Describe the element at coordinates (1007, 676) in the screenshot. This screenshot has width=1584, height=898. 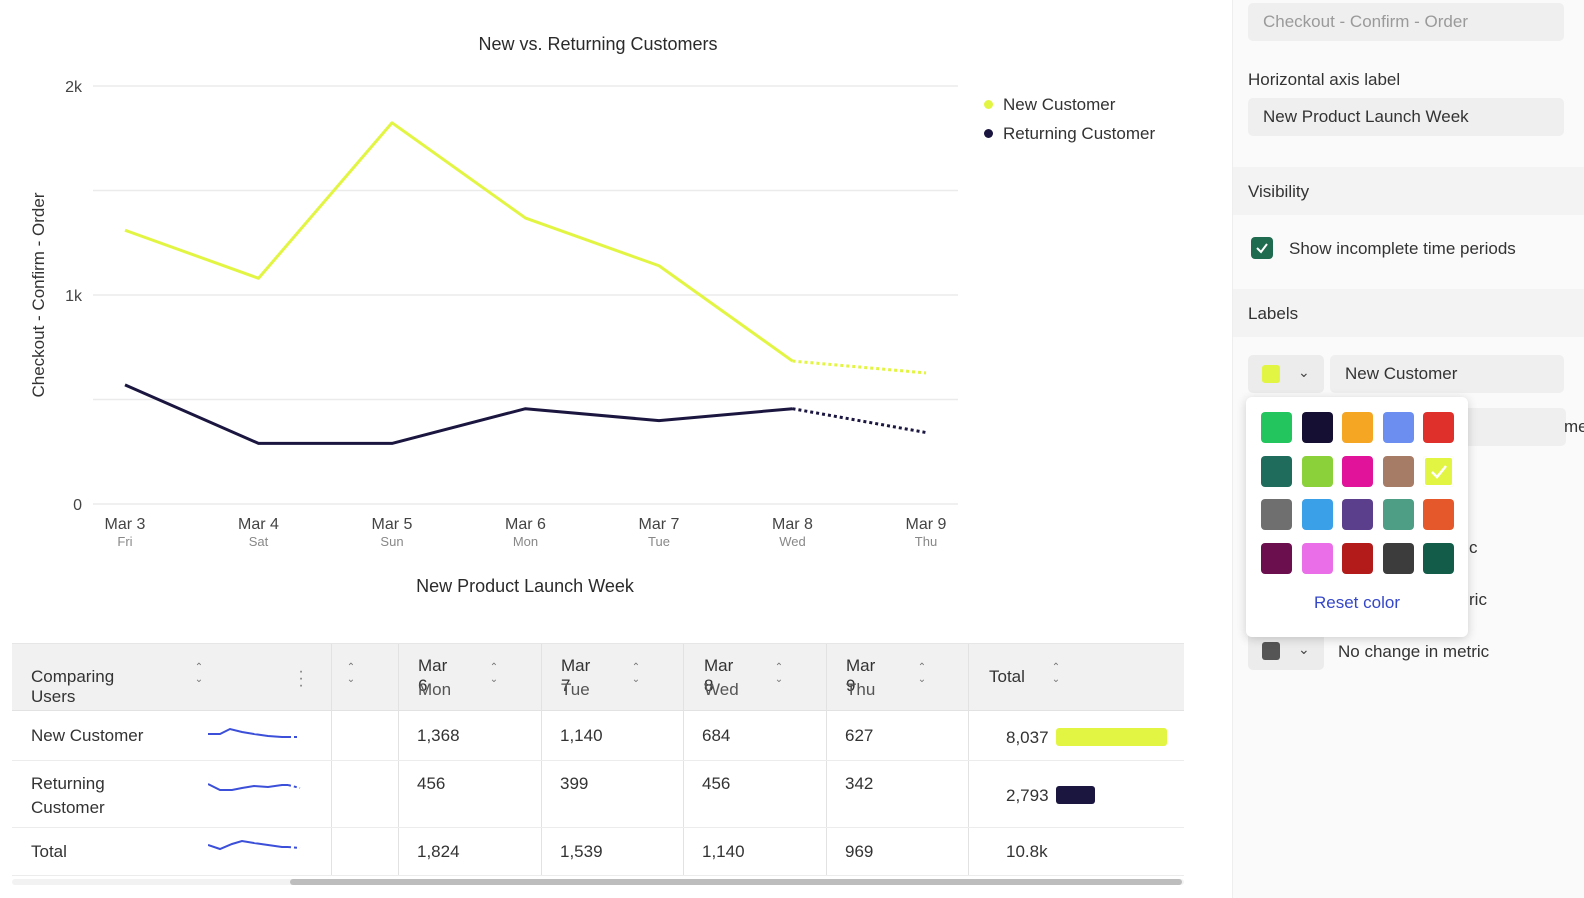
I see `header-label: Total` at that location.